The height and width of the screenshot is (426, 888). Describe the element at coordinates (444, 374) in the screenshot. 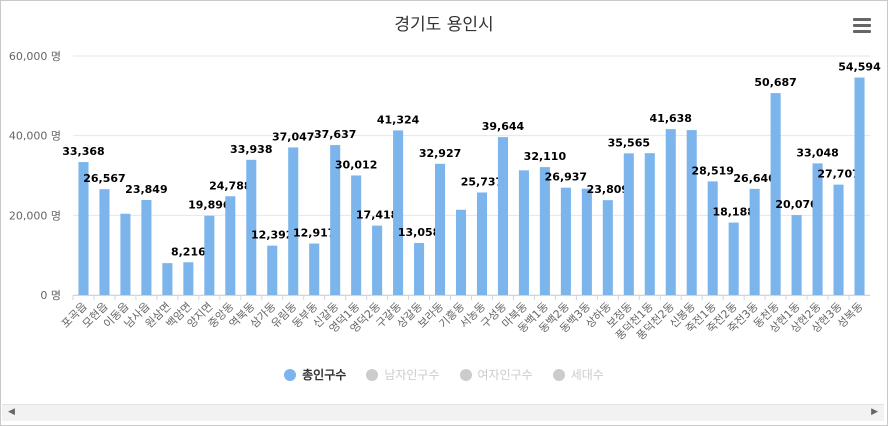

I see `legend: 총인구수 남자인구수 여자인구수 세대수` at that location.